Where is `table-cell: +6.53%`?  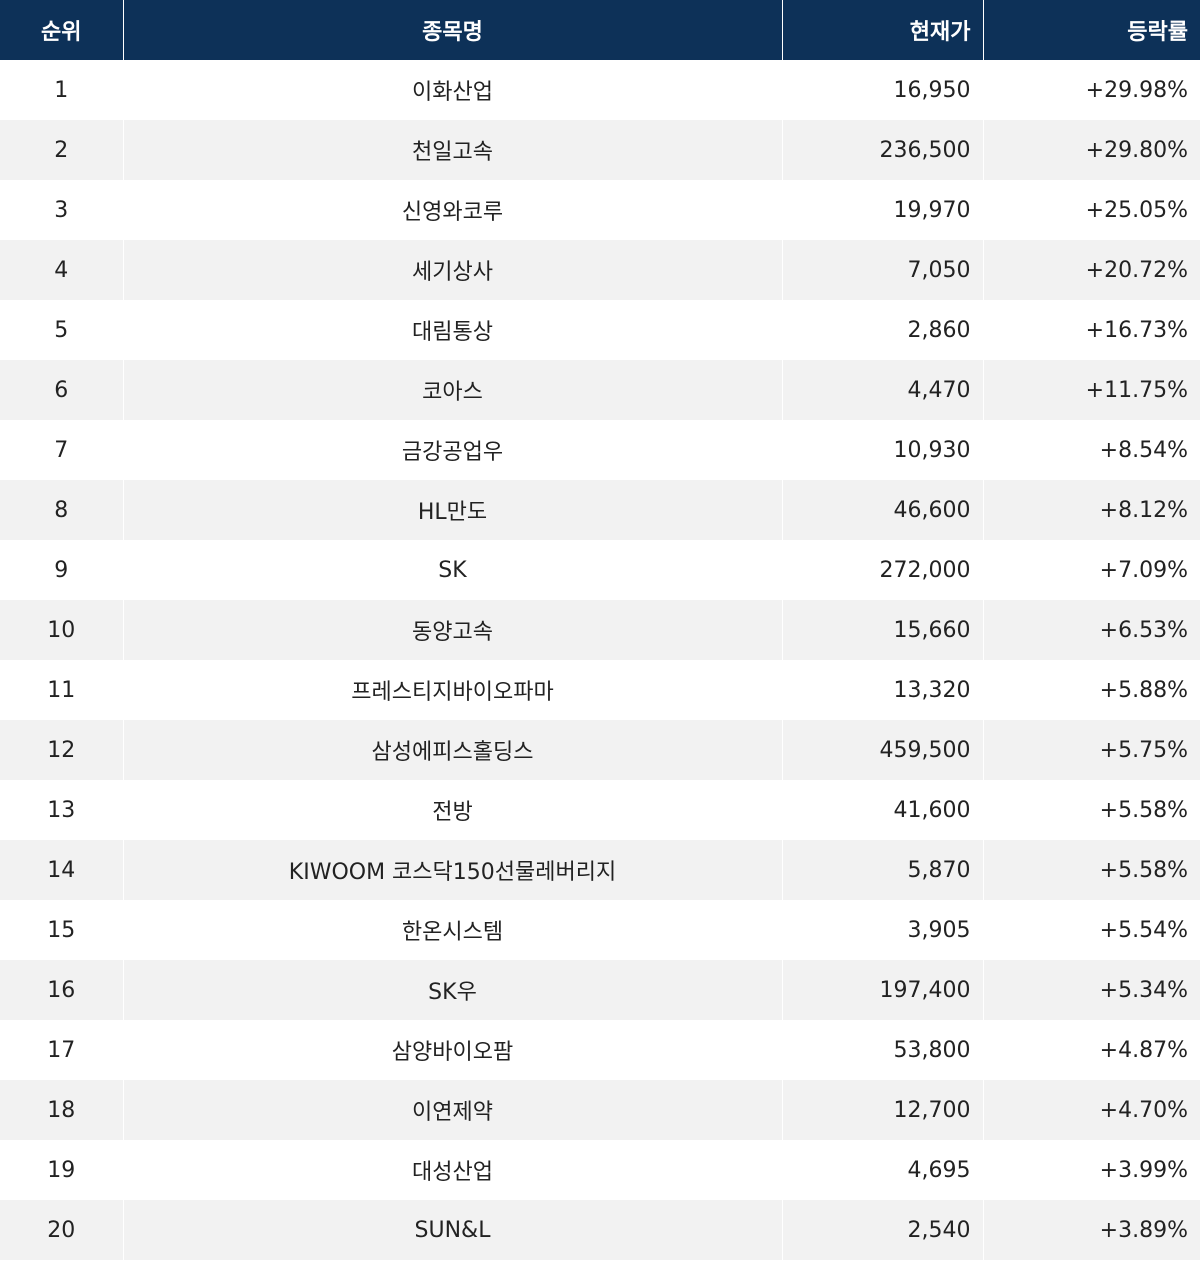
table-cell: +6.53% is located at coordinates (1091, 630).